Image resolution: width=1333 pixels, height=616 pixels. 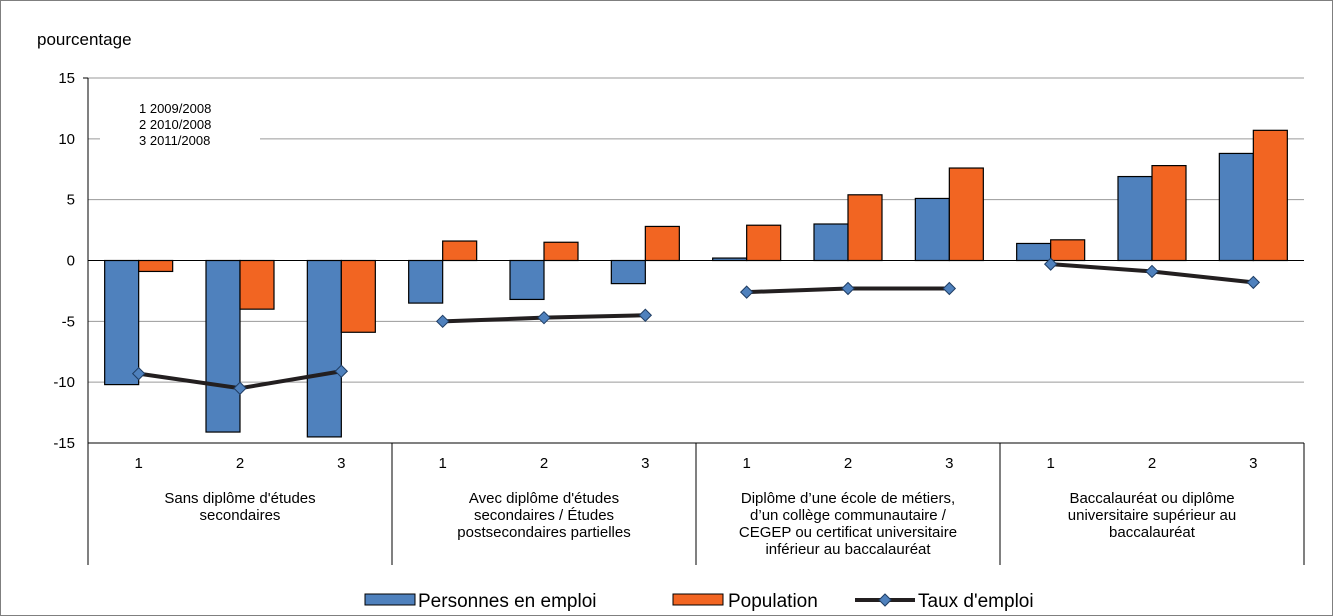 I want to click on y-tick-label: 5, so click(x=71, y=200).